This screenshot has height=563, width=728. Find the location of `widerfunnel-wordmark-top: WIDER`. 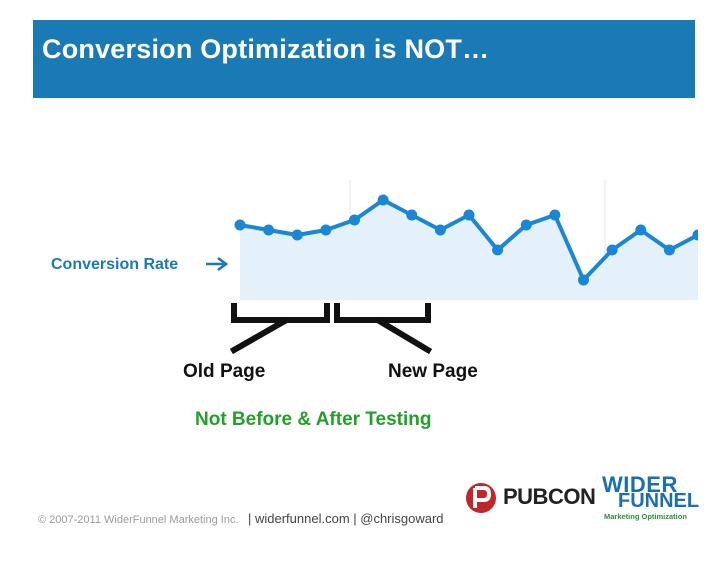

widerfunnel-wordmark-top: WIDER is located at coordinates (640, 484).